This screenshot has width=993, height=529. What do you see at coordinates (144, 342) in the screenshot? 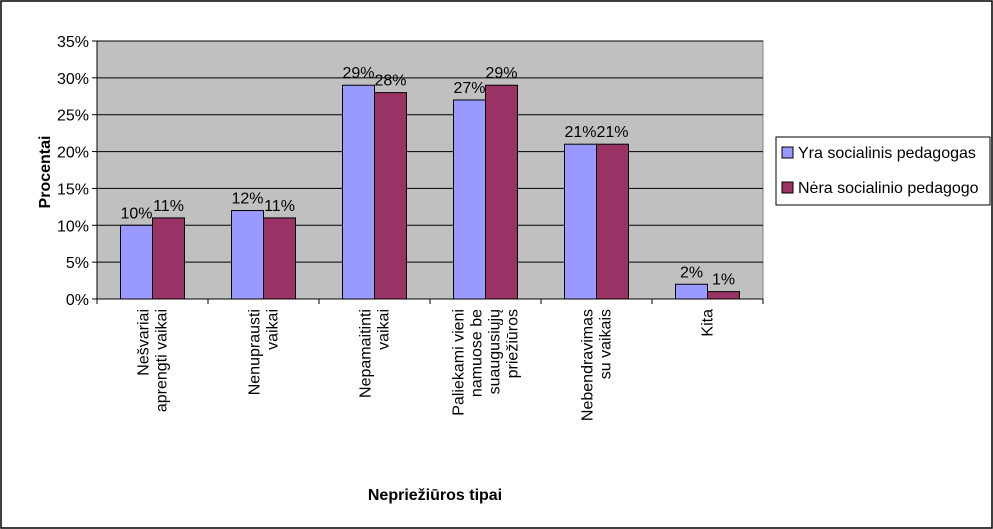
I see `x-tick-label: Nešvariai` at bounding box center [144, 342].